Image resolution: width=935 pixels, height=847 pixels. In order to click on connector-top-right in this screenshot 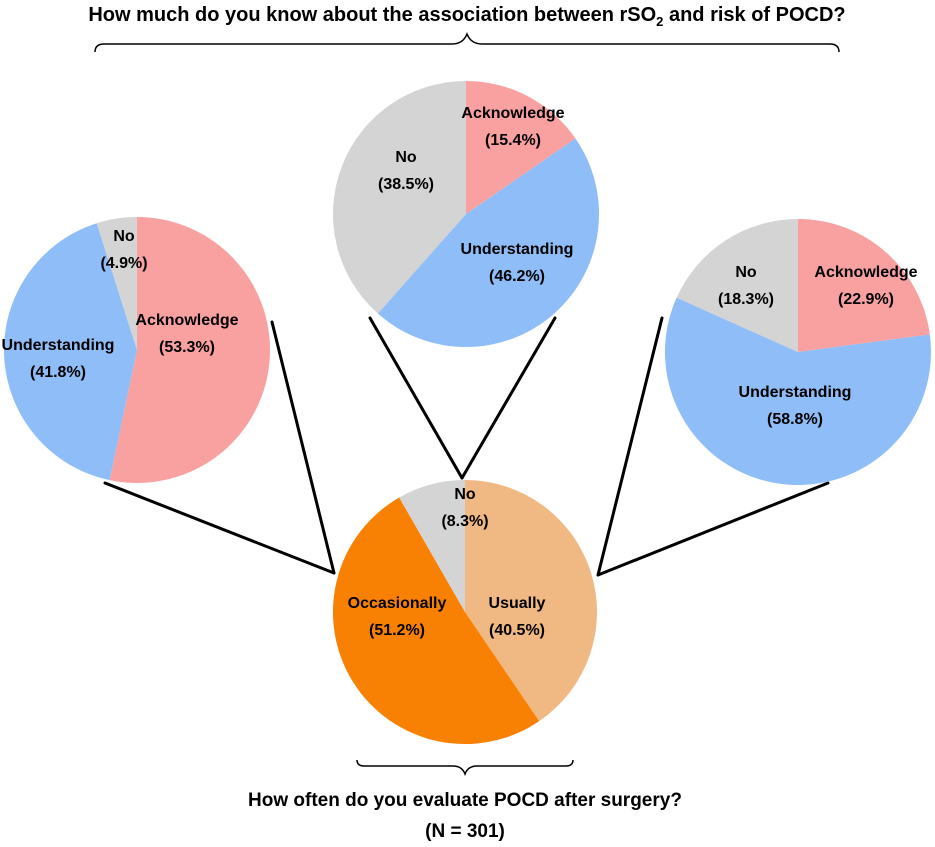, I will do `click(508, 398)`.